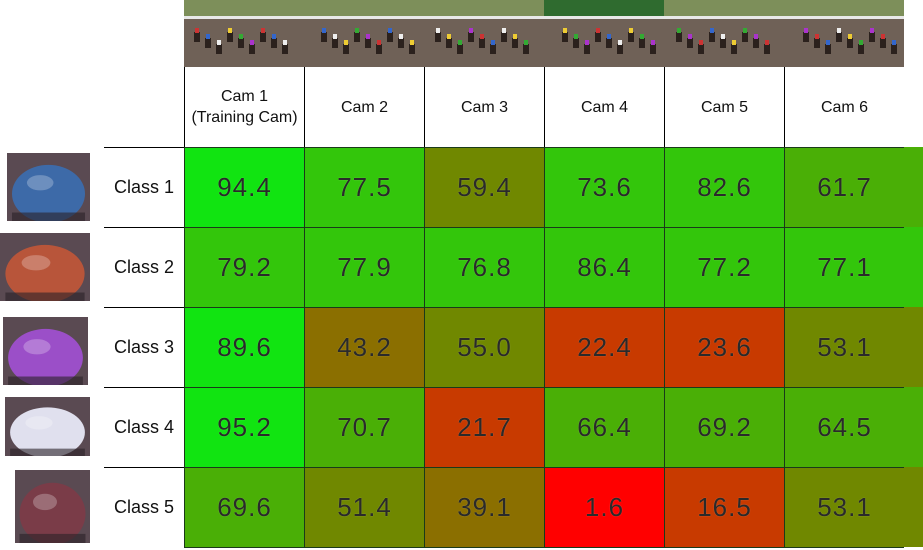 This screenshot has width=923, height=550. I want to click on column-header-cam-5: Cam 5, so click(724, 107).